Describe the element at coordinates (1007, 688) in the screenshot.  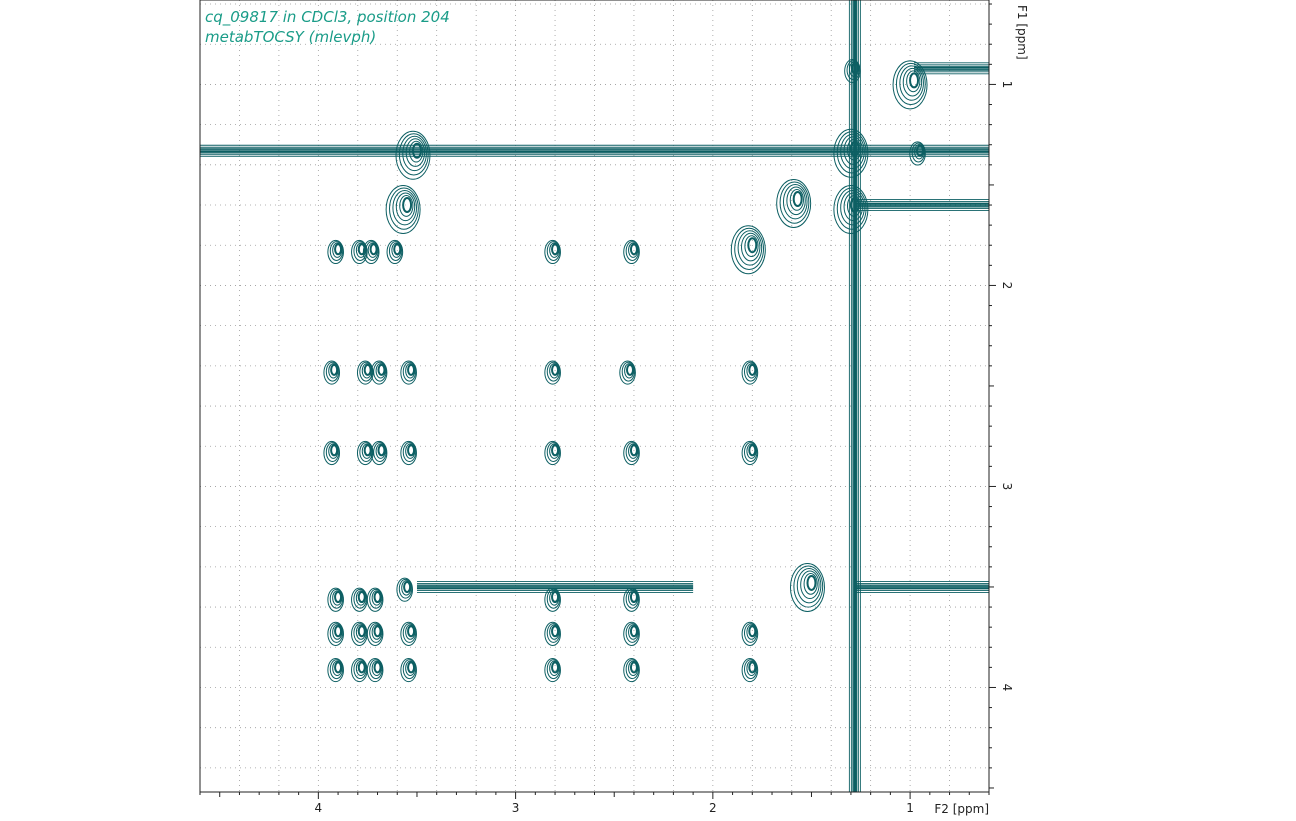
I see `y-tick-label: 4` at that location.